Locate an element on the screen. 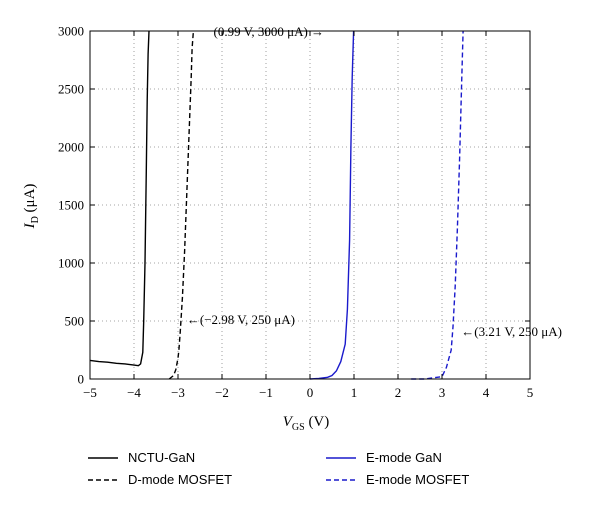 This screenshot has height=514, width=600. annotation: ←(−2.98 V, 250 μA) is located at coordinates (241, 319).